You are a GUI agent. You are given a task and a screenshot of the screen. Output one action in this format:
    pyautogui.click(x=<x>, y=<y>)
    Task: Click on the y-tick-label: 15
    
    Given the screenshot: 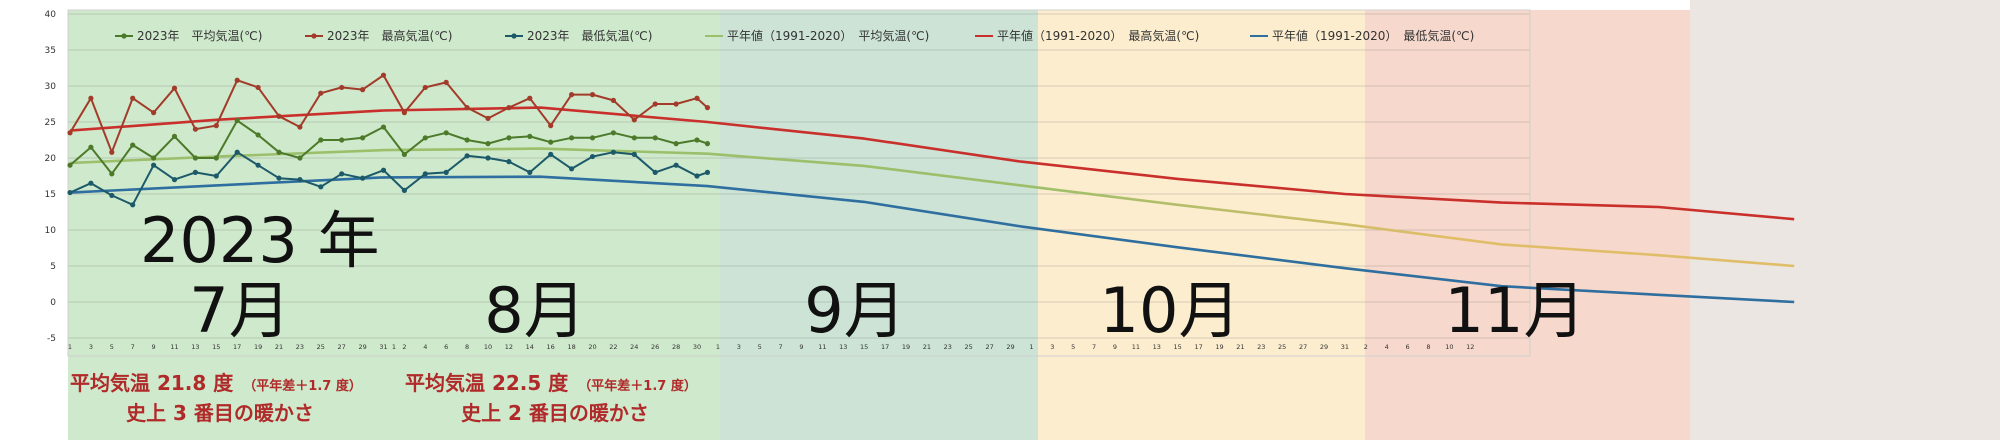 What is the action you would take?
    pyautogui.click(x=50, y=195)
    